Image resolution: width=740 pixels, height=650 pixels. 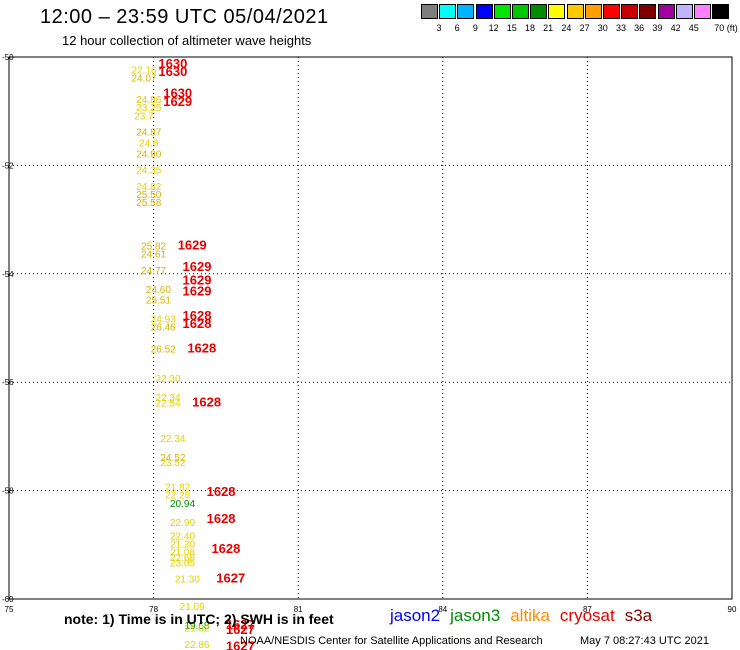 What do you see at coordinates (298, 609) in the screenshot?
I see `x-tick-label: 81` at bounding box center [298, 609].